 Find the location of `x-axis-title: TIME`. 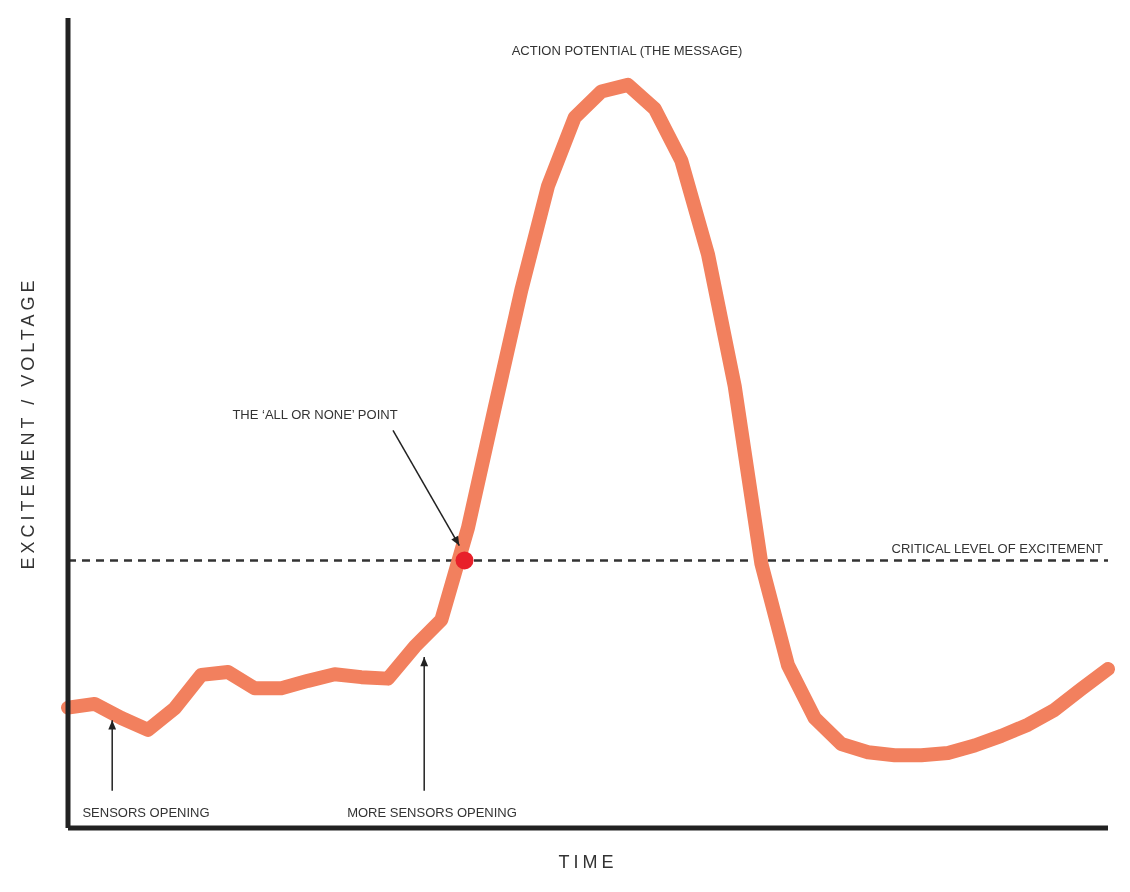

x-axis-title: TIME is located at coordinates (588, 862).